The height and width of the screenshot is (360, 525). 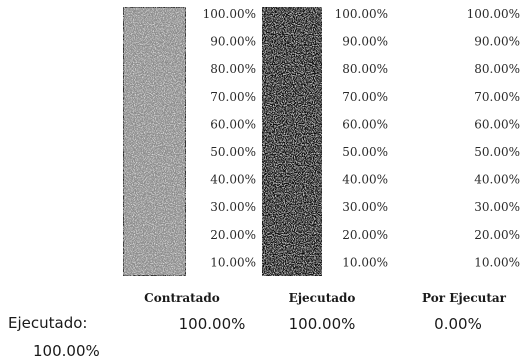 I want to click on value-label: 0.00%, so click(x=458, y=324).